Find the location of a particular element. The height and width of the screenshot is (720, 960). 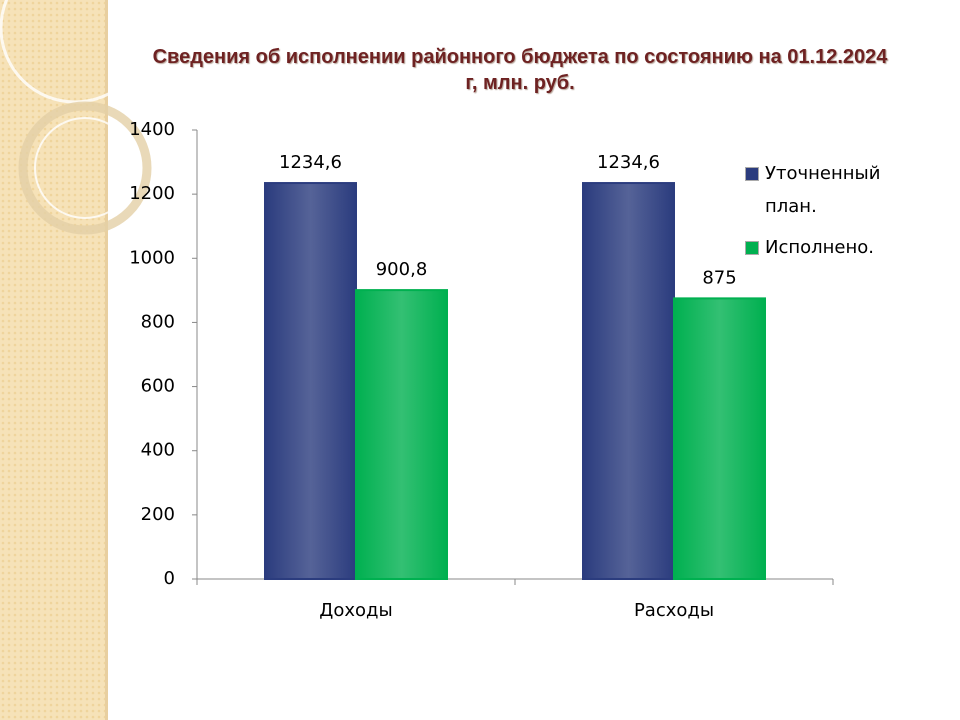

y-tick-label: 800 is located at coordinates (158, 321).